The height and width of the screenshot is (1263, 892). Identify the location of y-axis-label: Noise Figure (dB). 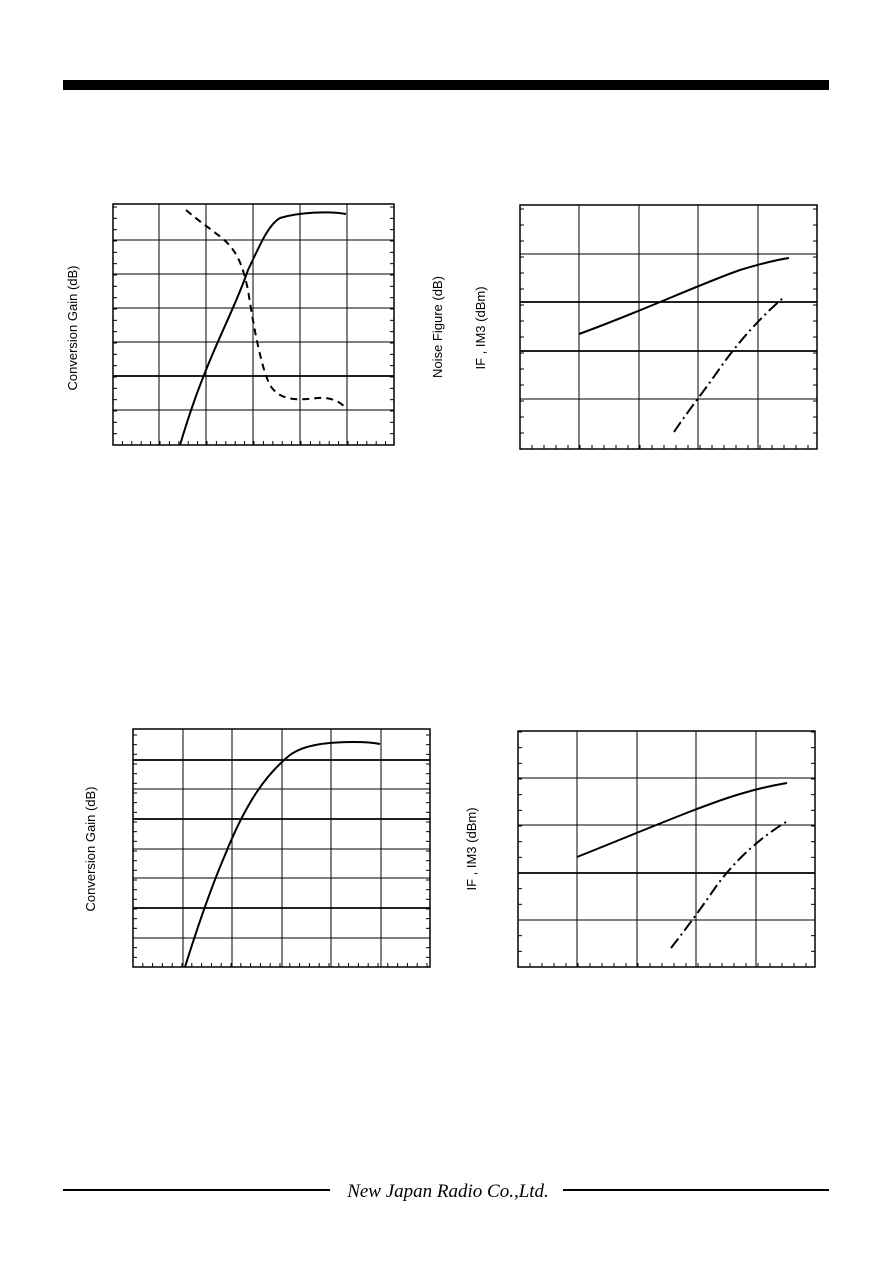
(437, 327).